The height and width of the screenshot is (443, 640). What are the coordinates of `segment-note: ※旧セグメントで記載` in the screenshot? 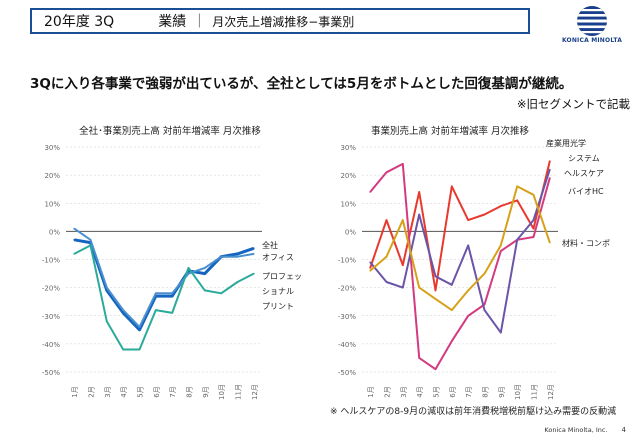 It's located at (573, 104).